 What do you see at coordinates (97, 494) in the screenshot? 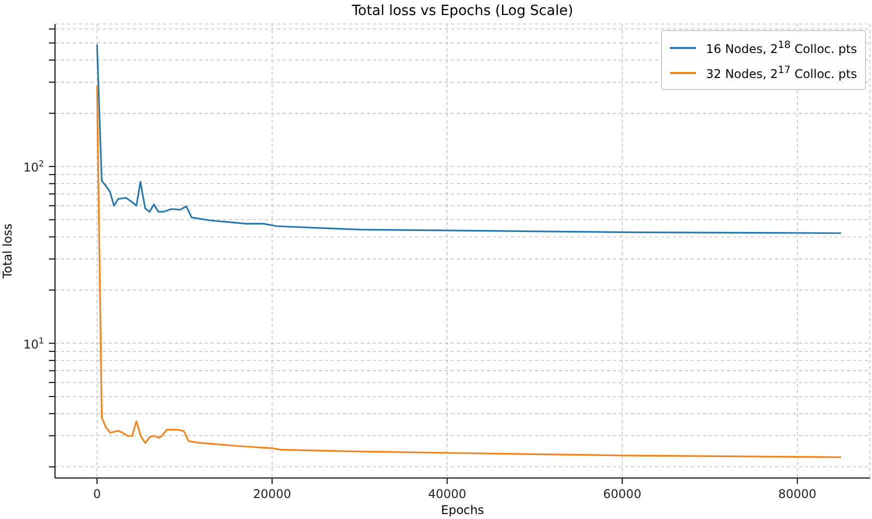
I see `x-tick-label: 0` at bounding box center [97, 494].